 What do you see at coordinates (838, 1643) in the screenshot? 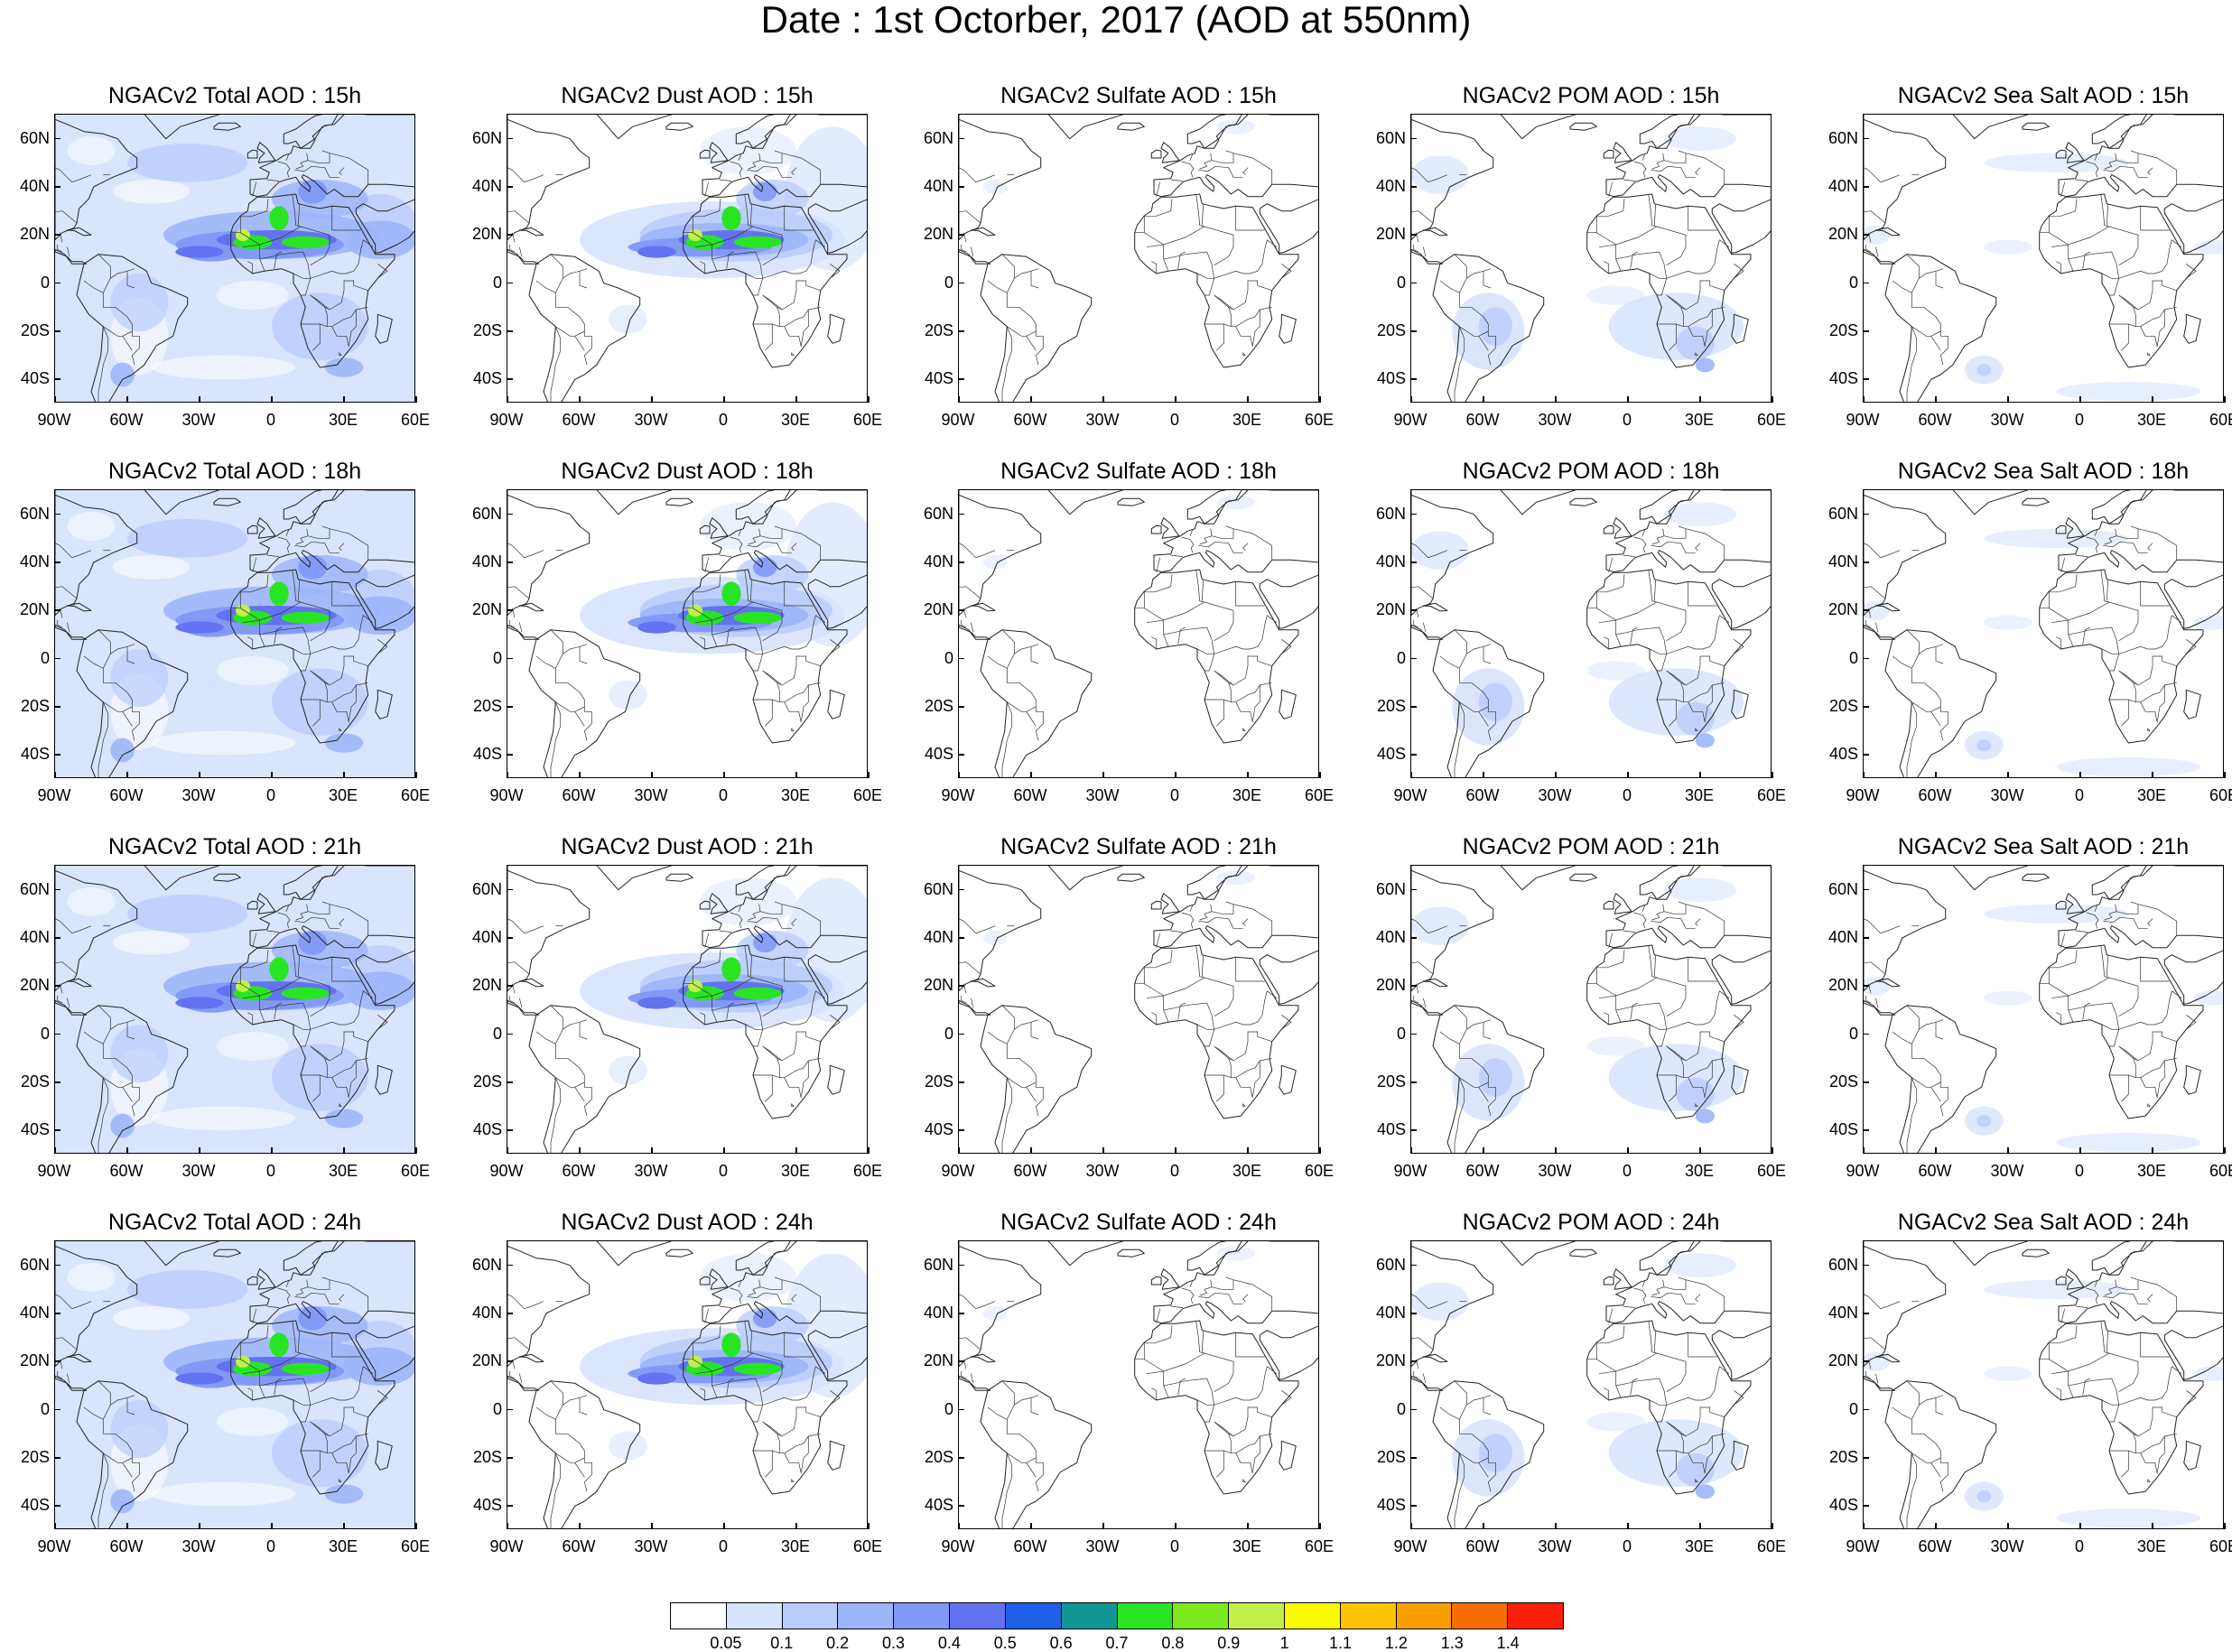
I see `colorbar-label: 0.2` at bounding box center [838, 1643].